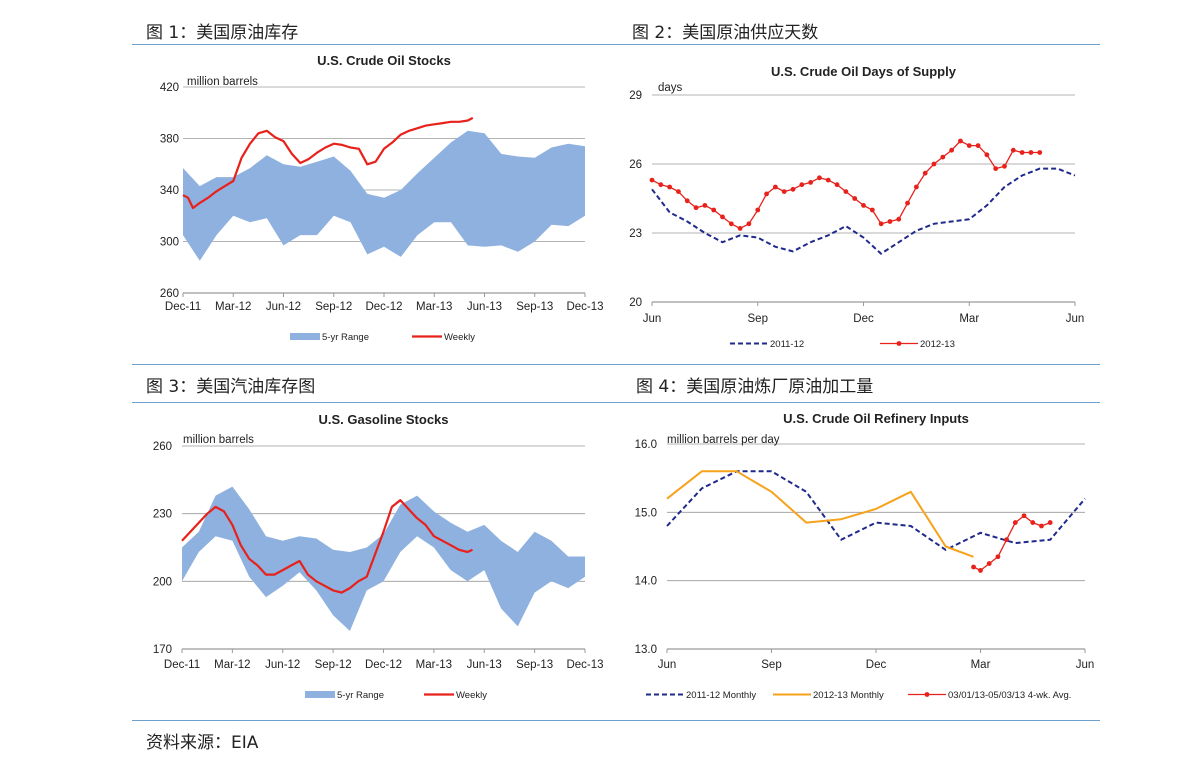 The width and height of the screenshot is (1191, 770). I want to click on figure-3-title: 图 3：美国汽油库存图, so click(231, 387).